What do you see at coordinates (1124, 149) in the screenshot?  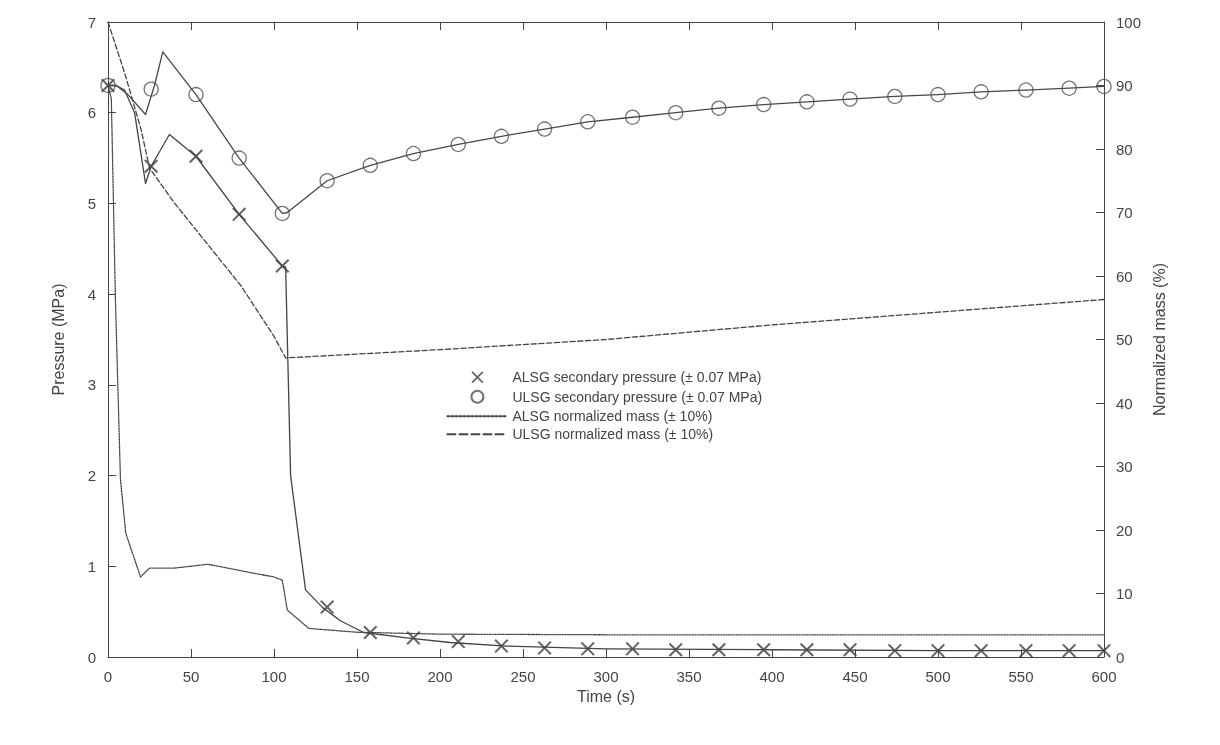 I see `y2-tick-label: 80` at bounding box center [1124, 149].